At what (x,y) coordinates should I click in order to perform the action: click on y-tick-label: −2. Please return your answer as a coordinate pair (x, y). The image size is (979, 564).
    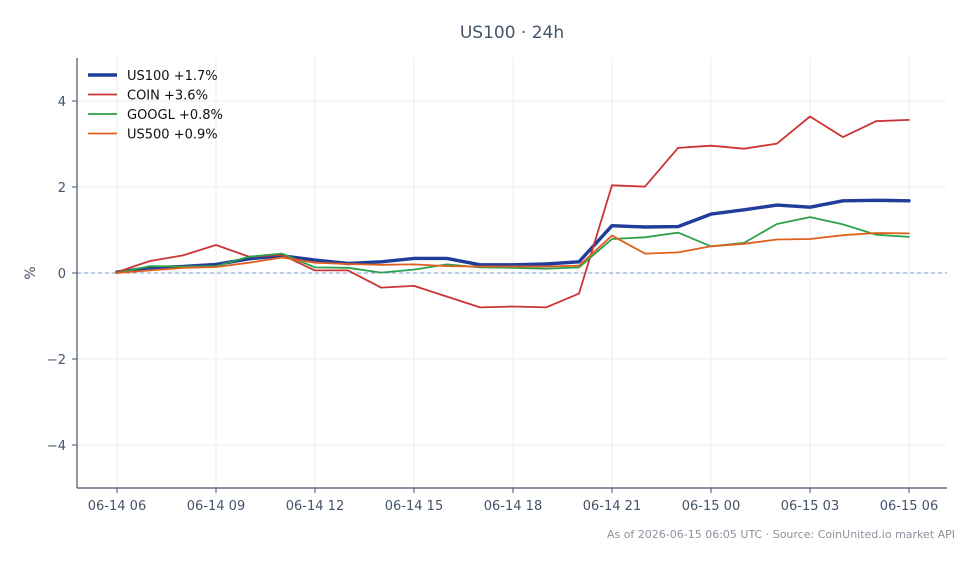
    Looking at the image, I should click on (56, 360).